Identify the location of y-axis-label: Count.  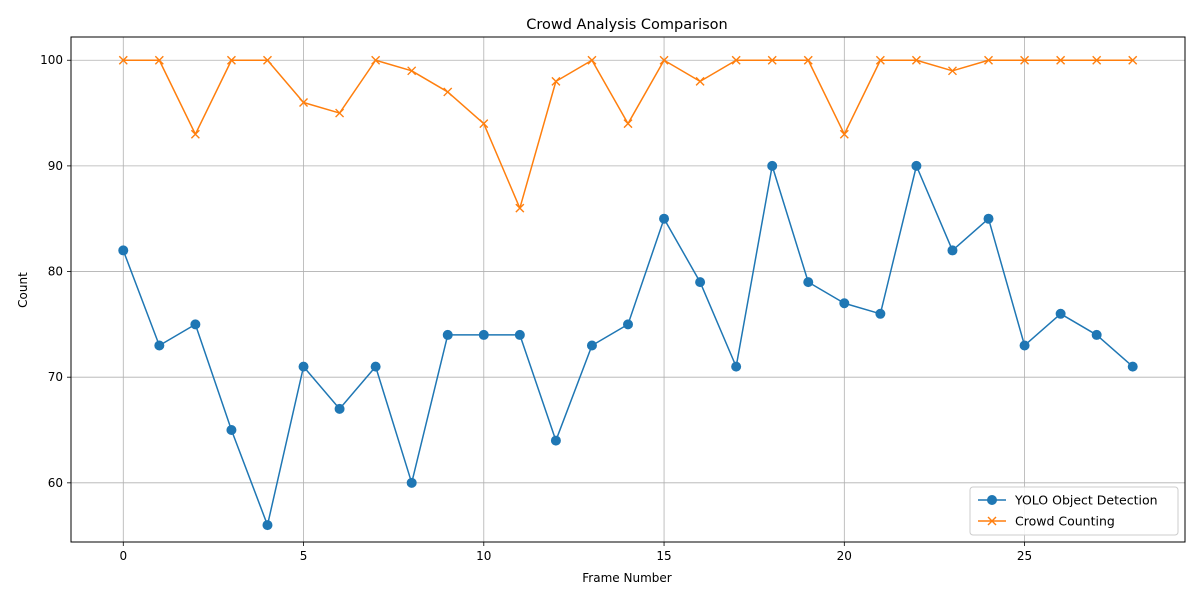
(23, 290).